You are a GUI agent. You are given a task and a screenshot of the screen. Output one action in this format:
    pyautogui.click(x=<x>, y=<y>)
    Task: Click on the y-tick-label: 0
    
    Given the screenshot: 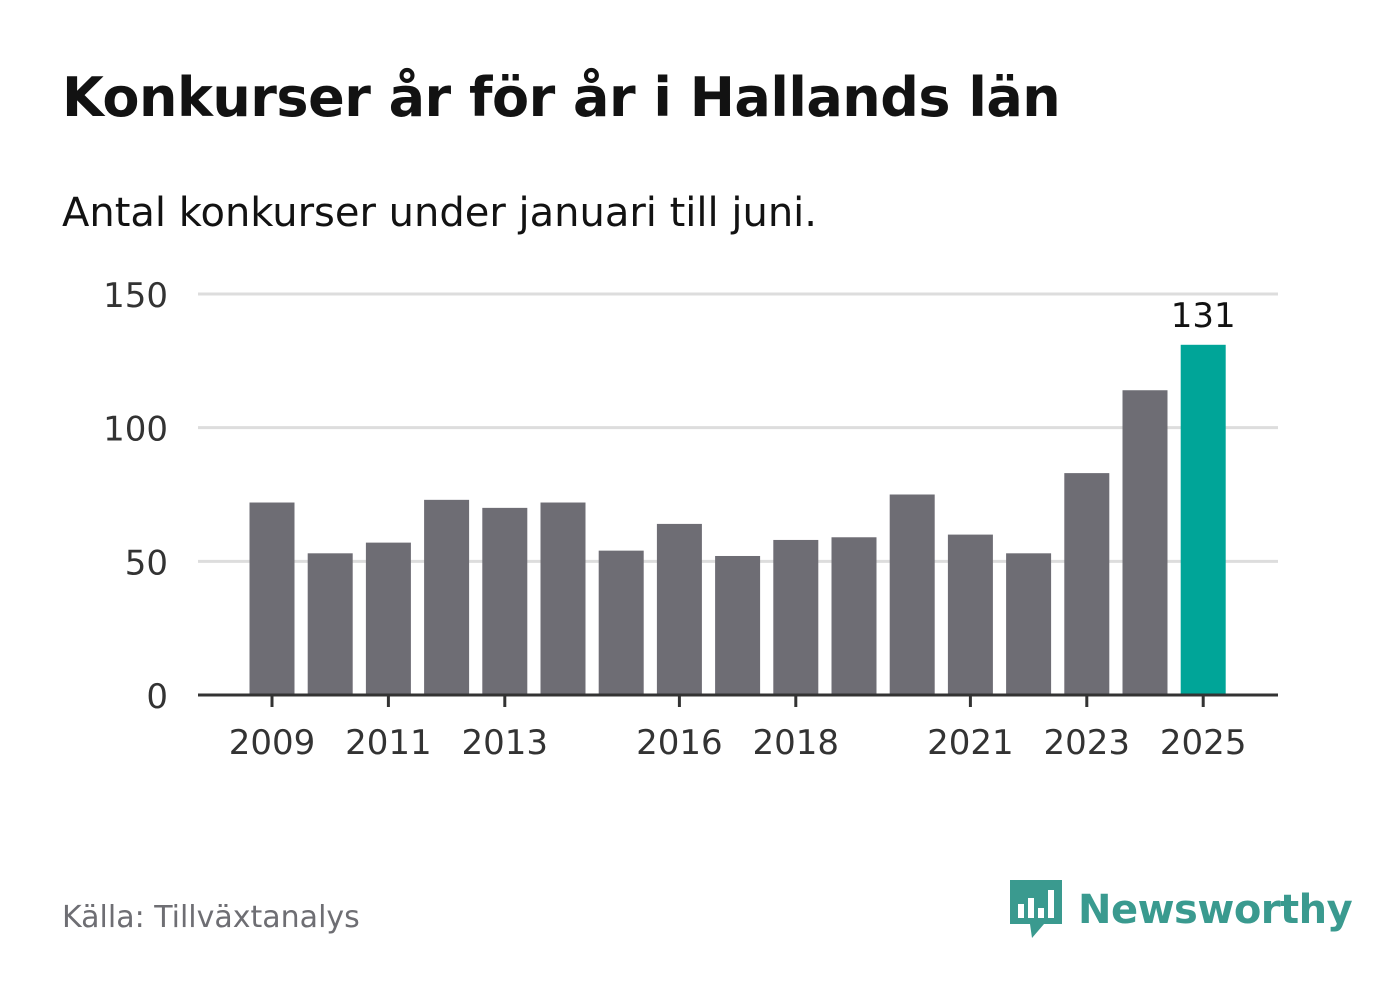 What is the action you would take?
    pyautogui.click(x=157, y=697)
    